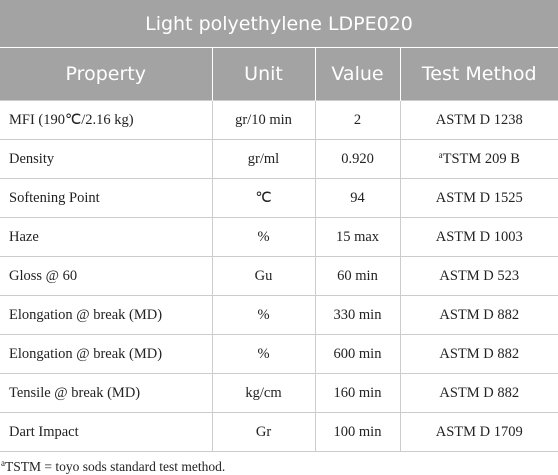  Describe the element at coordinates (357, 74) in the screenshot. I see `column-header: Value` at that location.